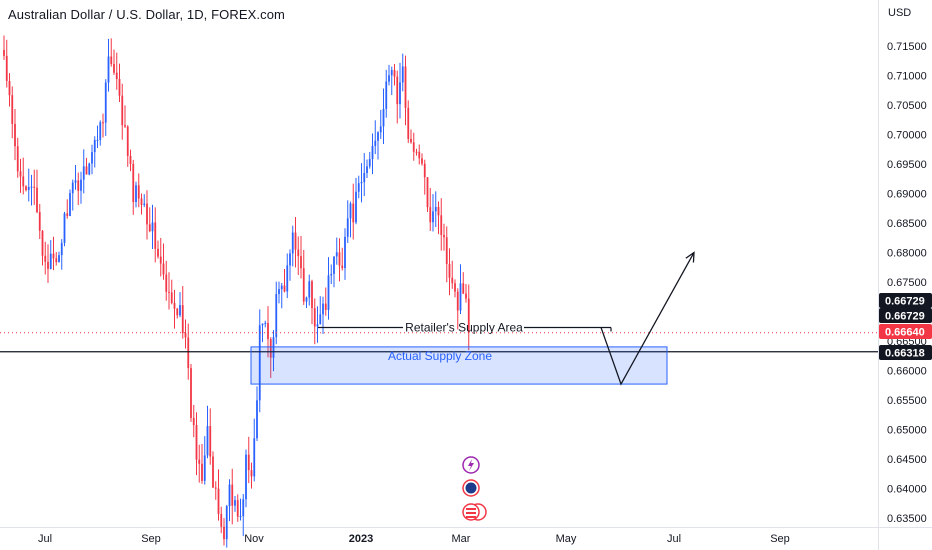  What do you see at coordinates (907, 195) in the screenshot?
I see `y-tick-label: 0.69000` at bounding box center [907, 195].